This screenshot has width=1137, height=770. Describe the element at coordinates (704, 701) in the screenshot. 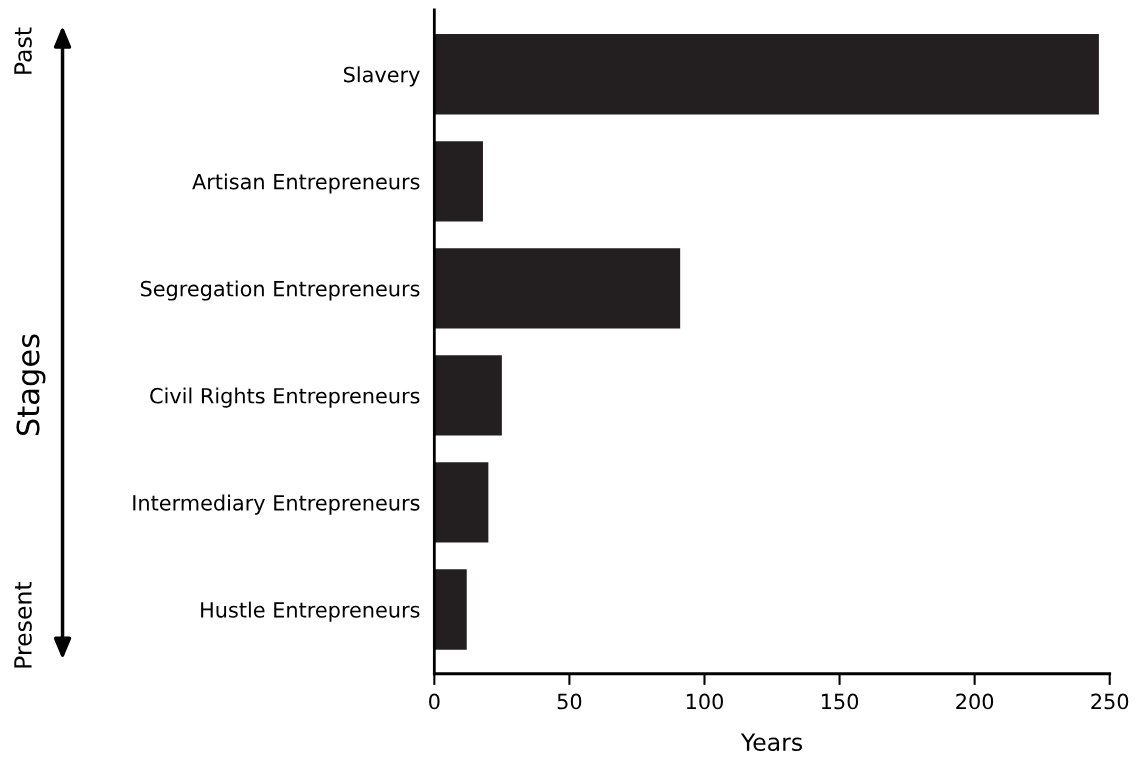

I see `x-tick-label: 100` at that location.